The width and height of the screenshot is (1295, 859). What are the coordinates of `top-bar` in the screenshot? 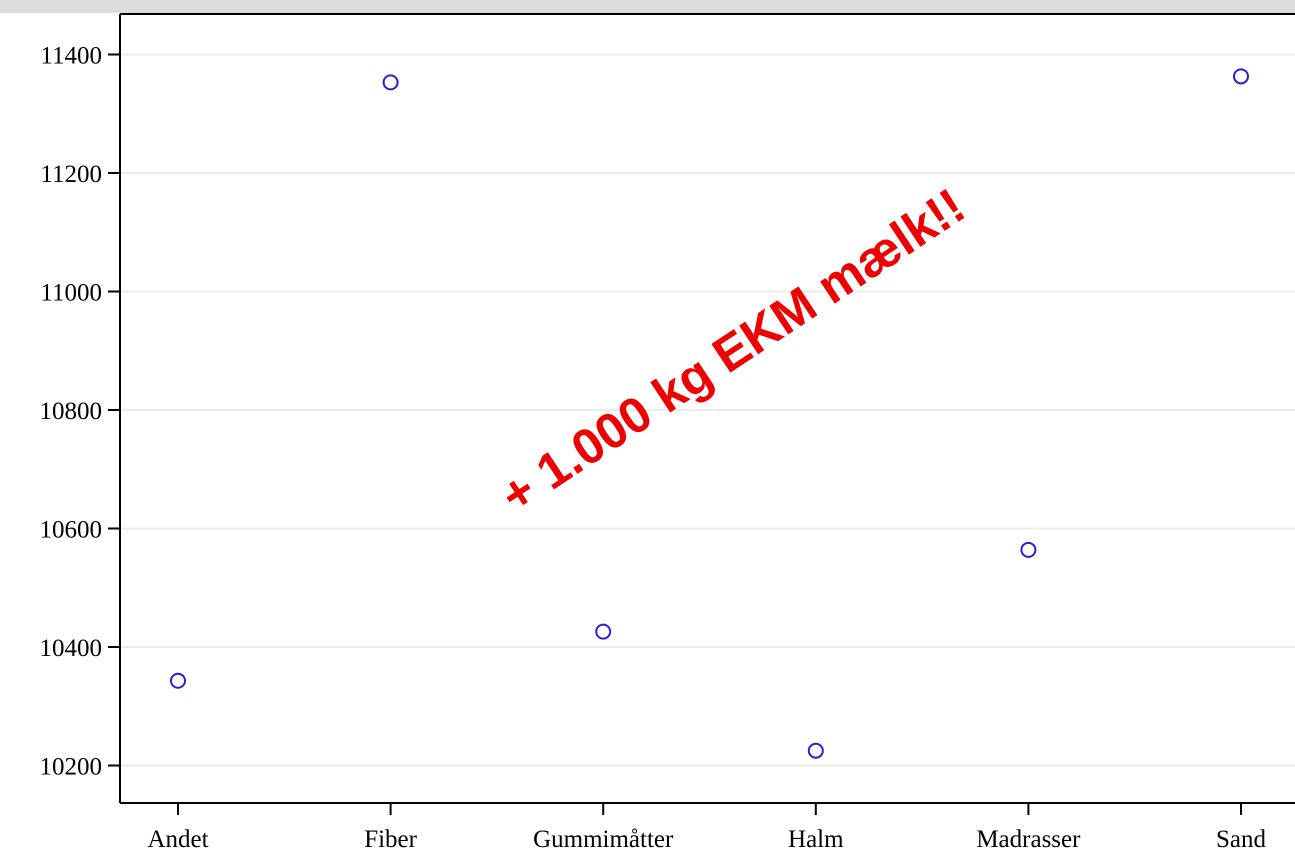 It's located at (647, 6).